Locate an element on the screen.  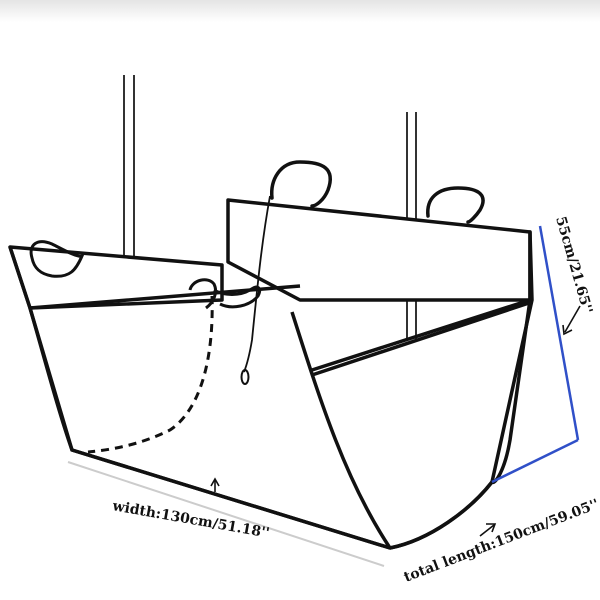
back-strap-right is located at coordinates (455, 205).